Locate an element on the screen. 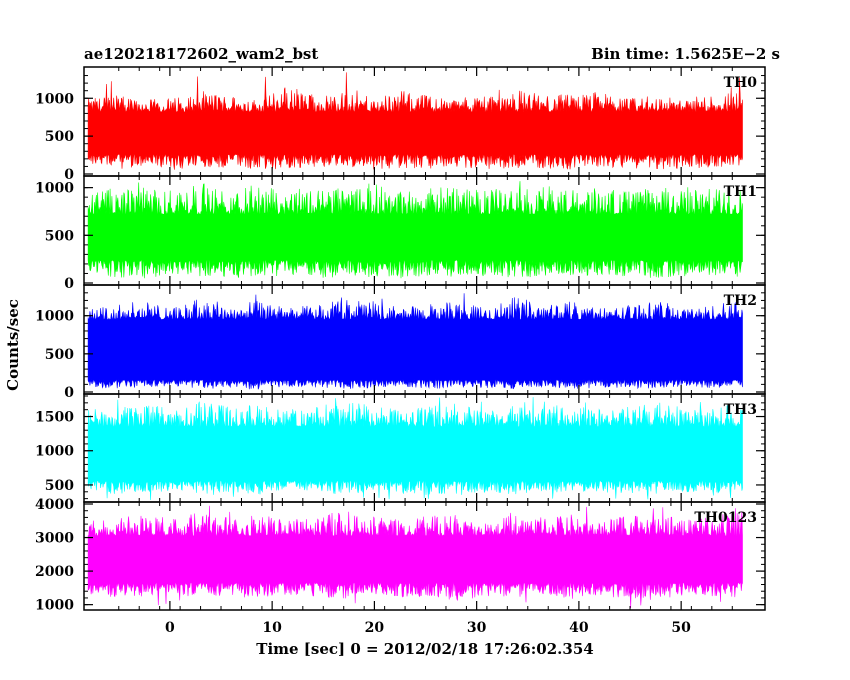 The image size is (850, 680). series-th3-trace is located at coordinates (415, 449).